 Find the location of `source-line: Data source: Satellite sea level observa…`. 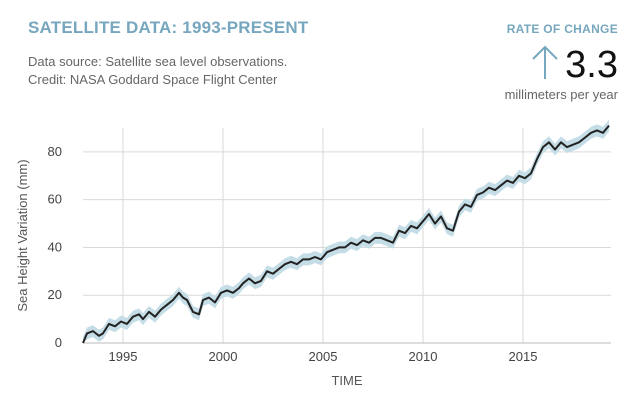

source-line: Data source: Satellite sea level observa… is located at coordinates (158, 61).